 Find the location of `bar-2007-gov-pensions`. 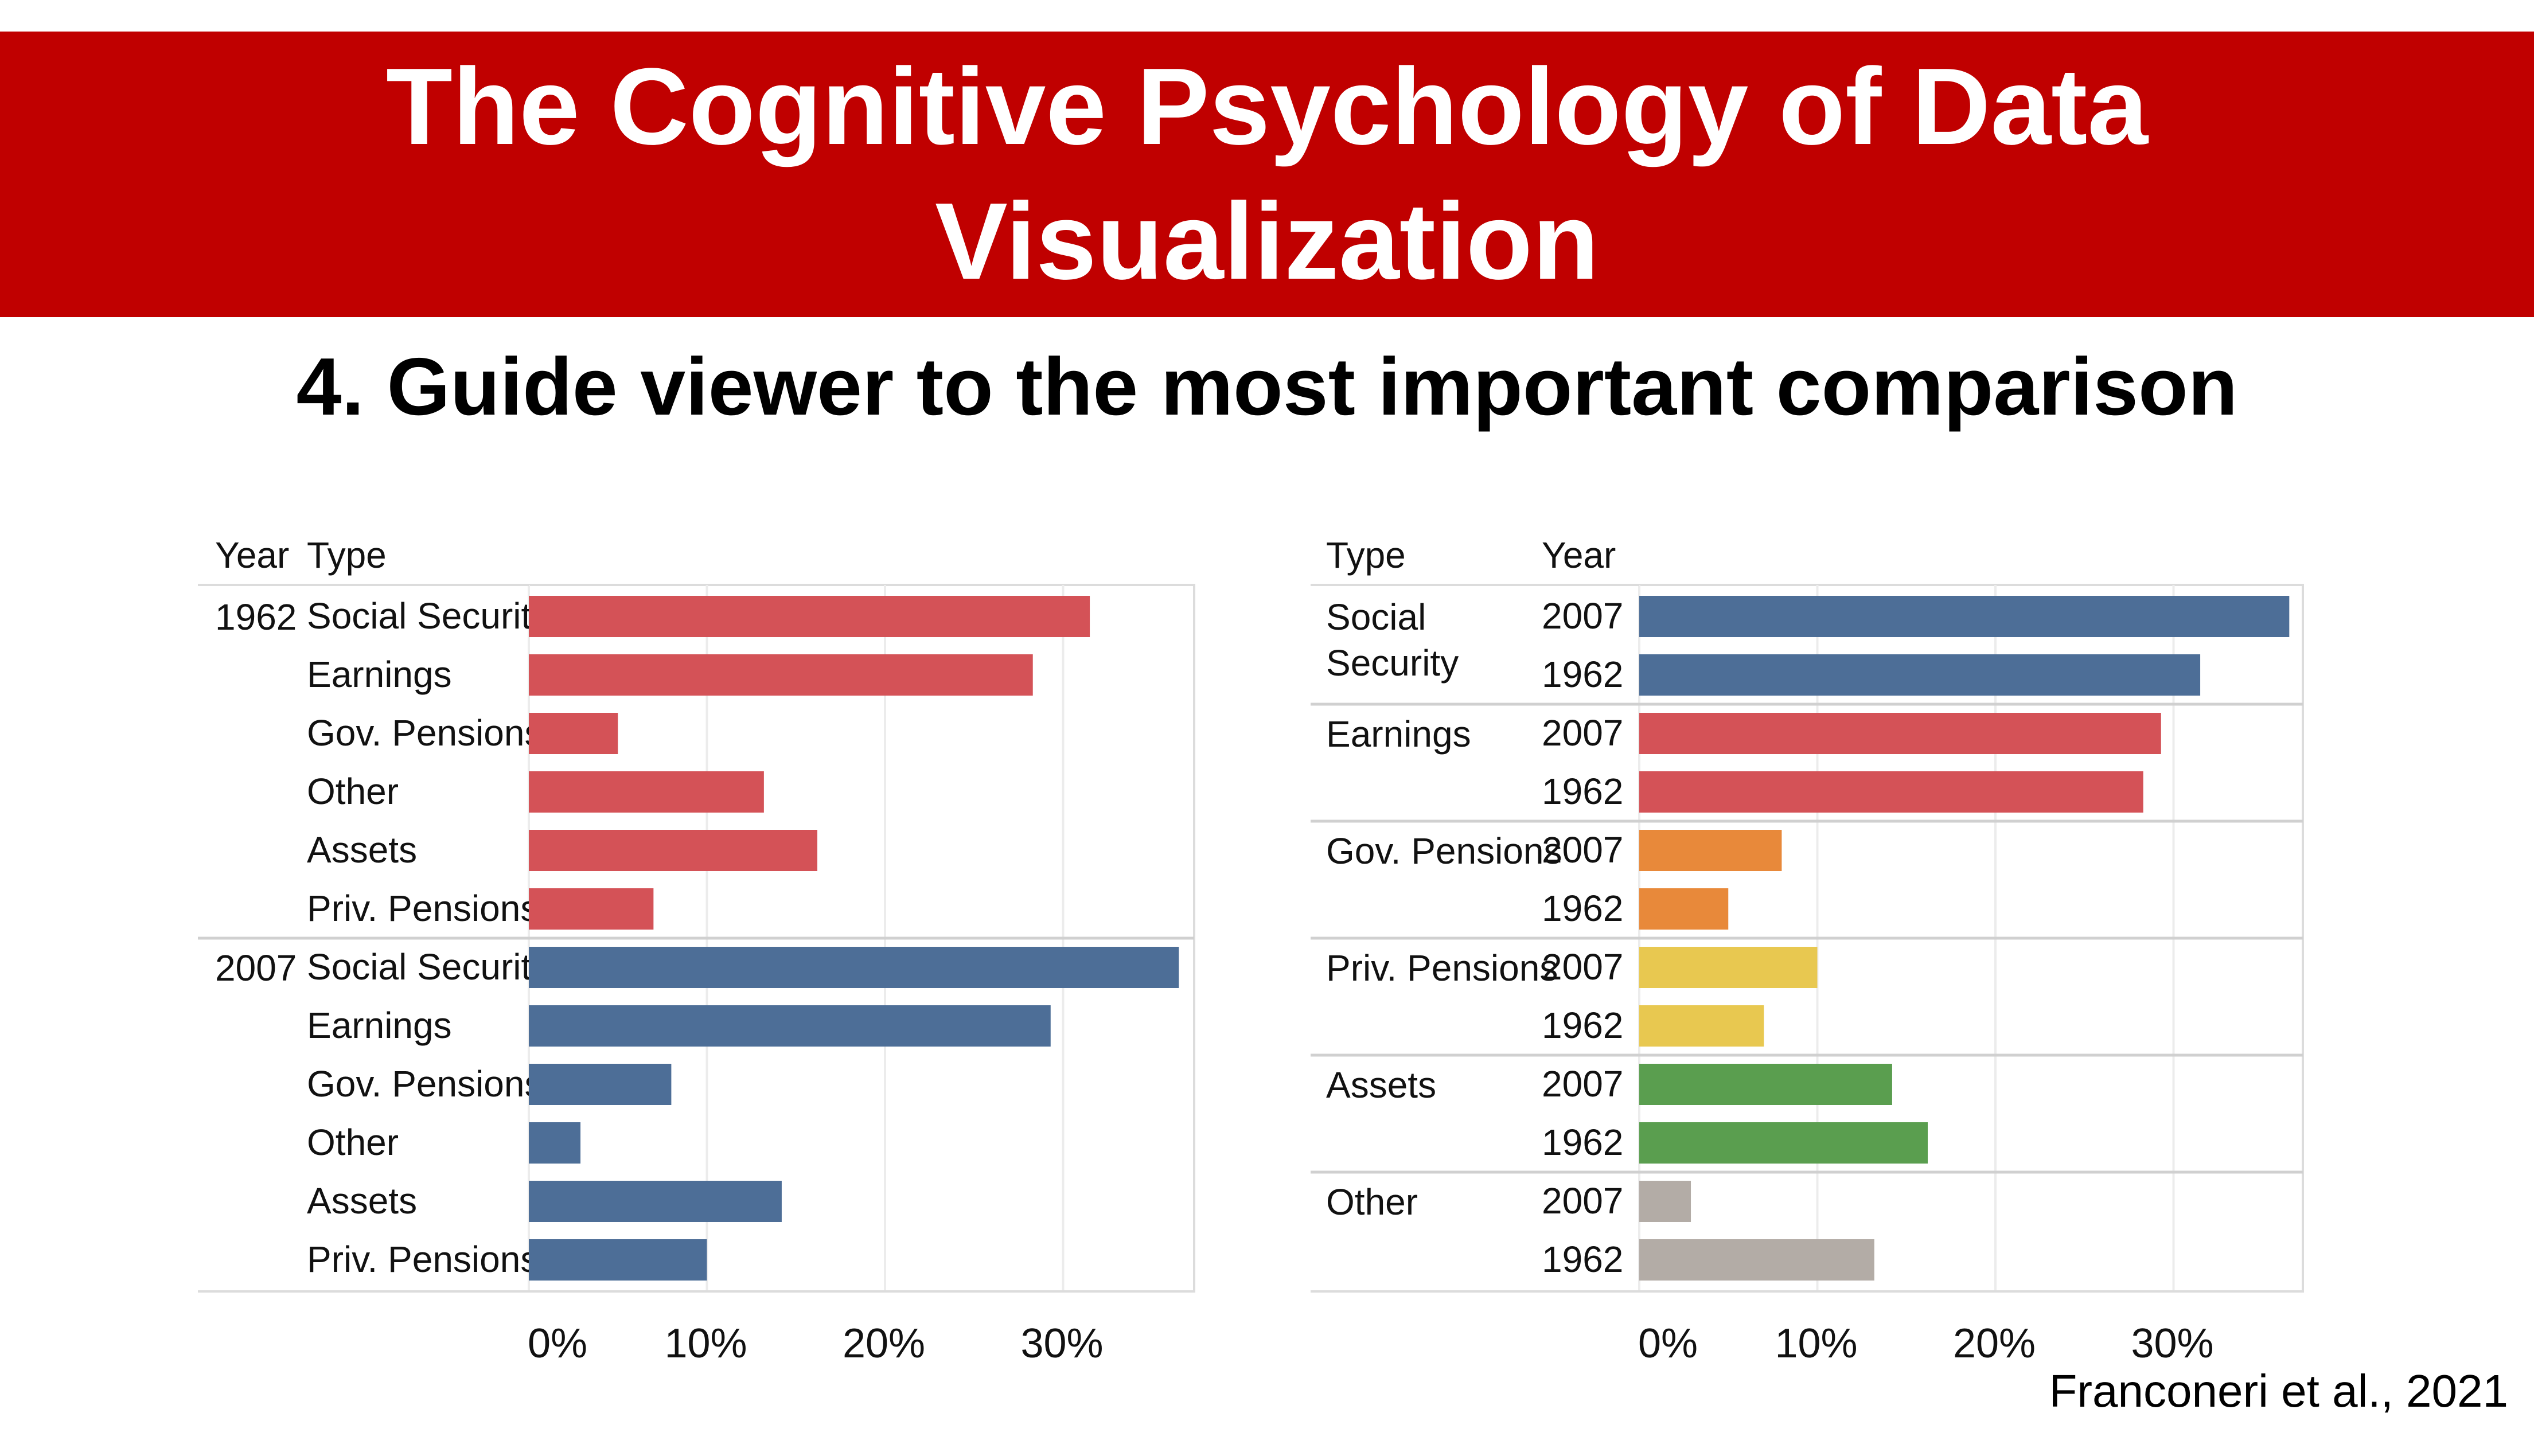

bar-2007-gov-pensions is located at coordinates (601, 1084).